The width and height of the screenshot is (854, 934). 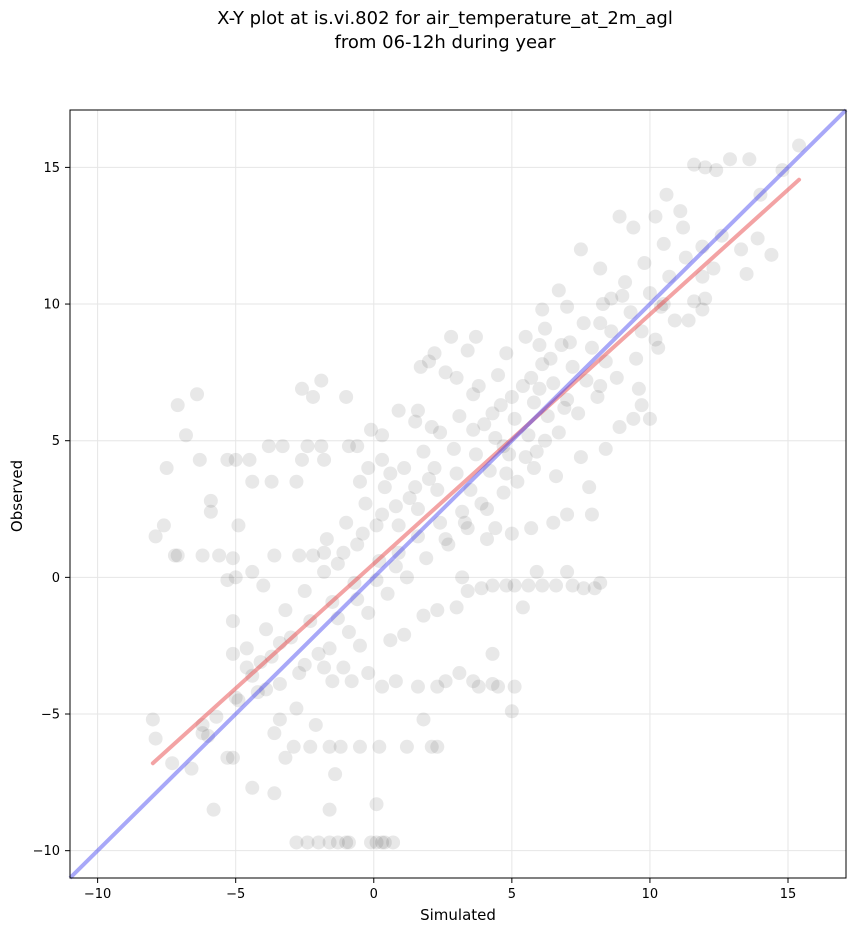 I want to click on y-tick-label: −10, so click(x=46, y=851).